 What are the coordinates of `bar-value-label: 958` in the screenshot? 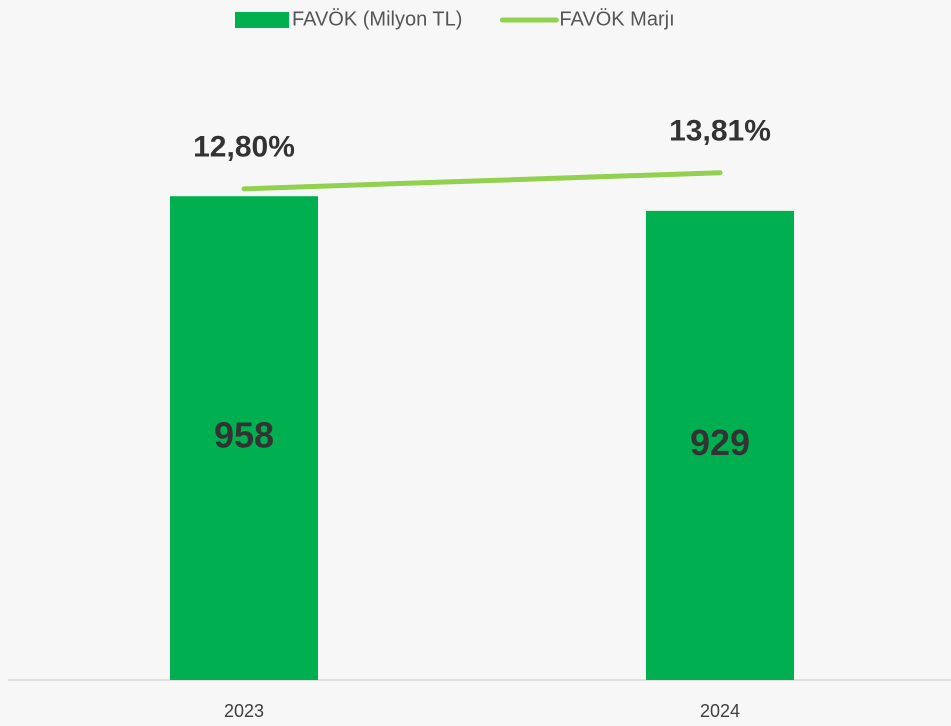 It's located at (244, 435).